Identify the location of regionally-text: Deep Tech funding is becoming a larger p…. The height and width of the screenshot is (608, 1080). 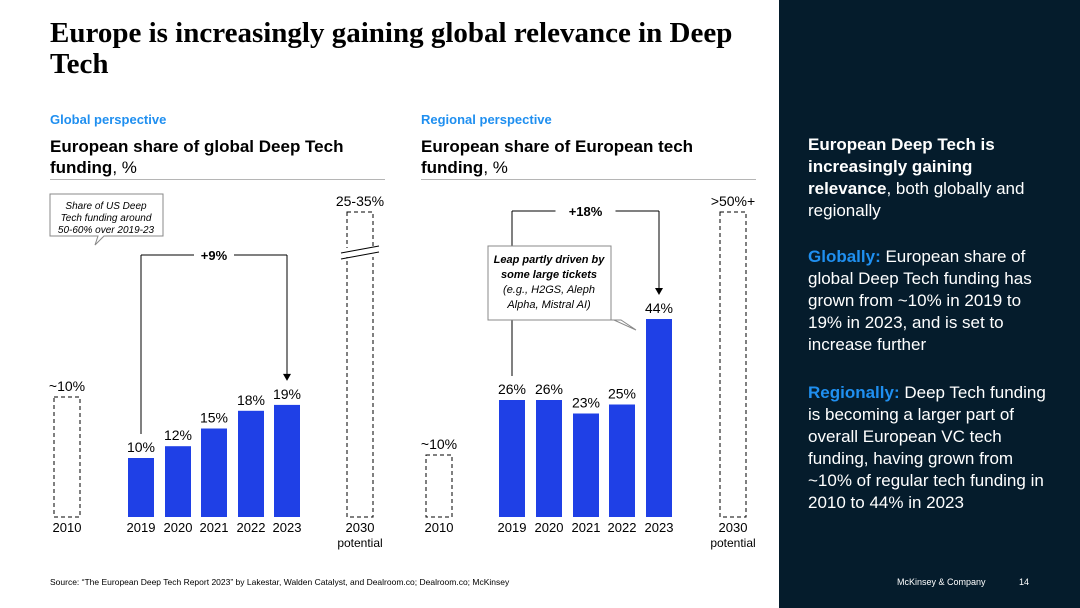
(927, 447).